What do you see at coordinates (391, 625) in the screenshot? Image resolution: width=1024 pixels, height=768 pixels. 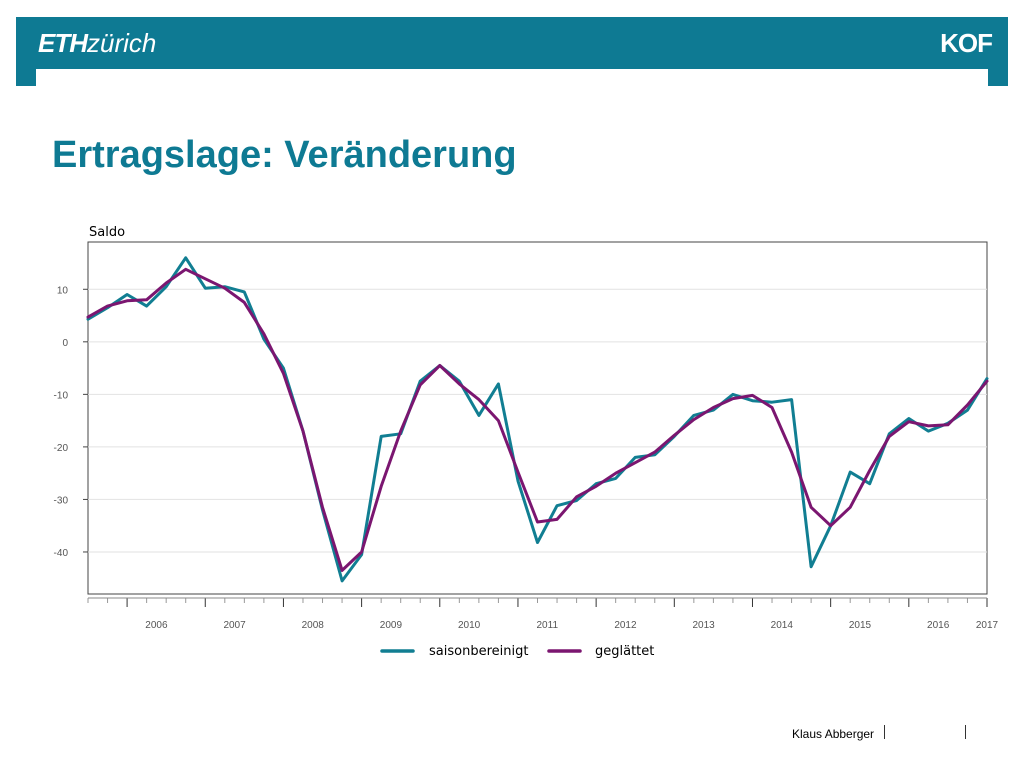 I see `x-year-label: 2009` at bounding box center [391, 625].